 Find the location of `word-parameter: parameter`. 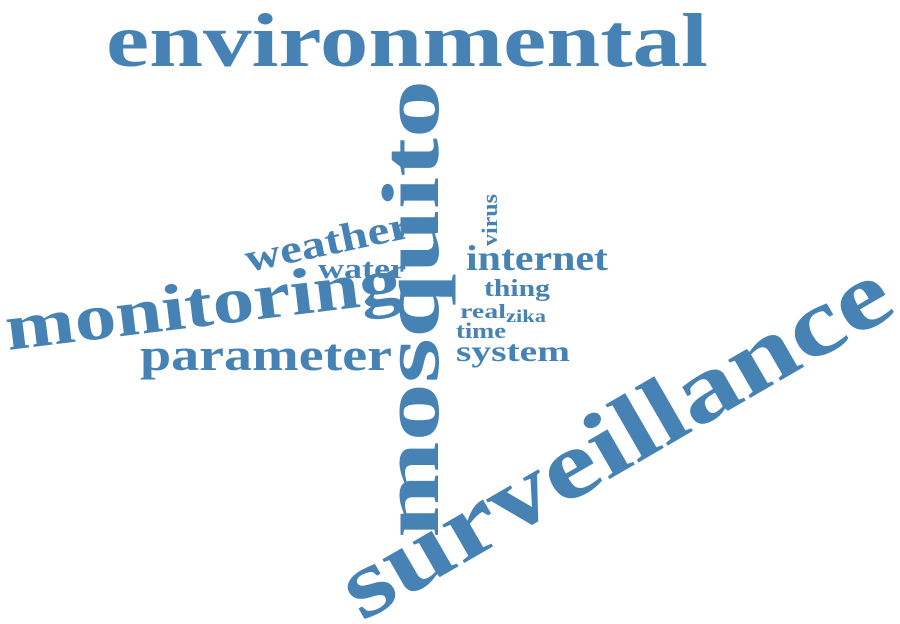

word-parameter: parameter is located at coordinates (266, 354).